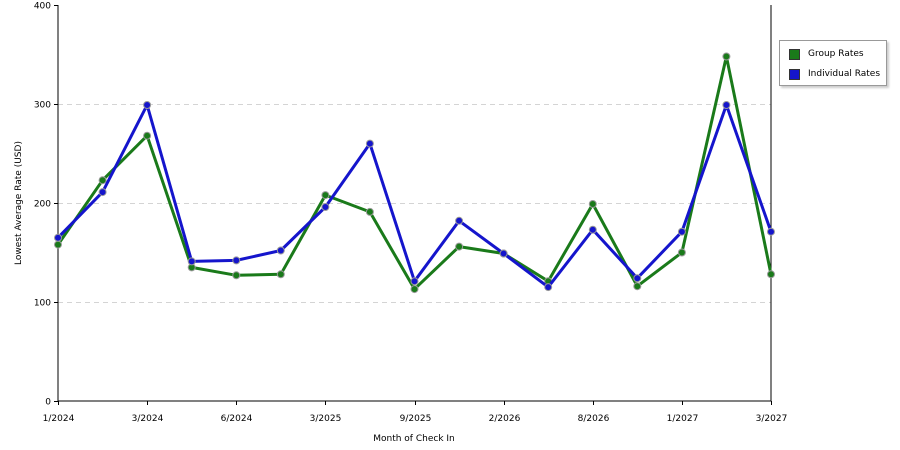  I want to click on x-tick-label-4: 6/2024, so click(237, 419).